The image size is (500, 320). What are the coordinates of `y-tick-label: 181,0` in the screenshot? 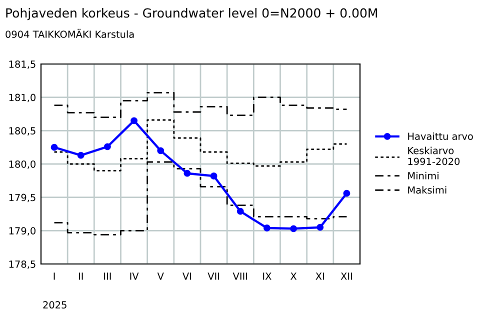 It's located at (22, 98).